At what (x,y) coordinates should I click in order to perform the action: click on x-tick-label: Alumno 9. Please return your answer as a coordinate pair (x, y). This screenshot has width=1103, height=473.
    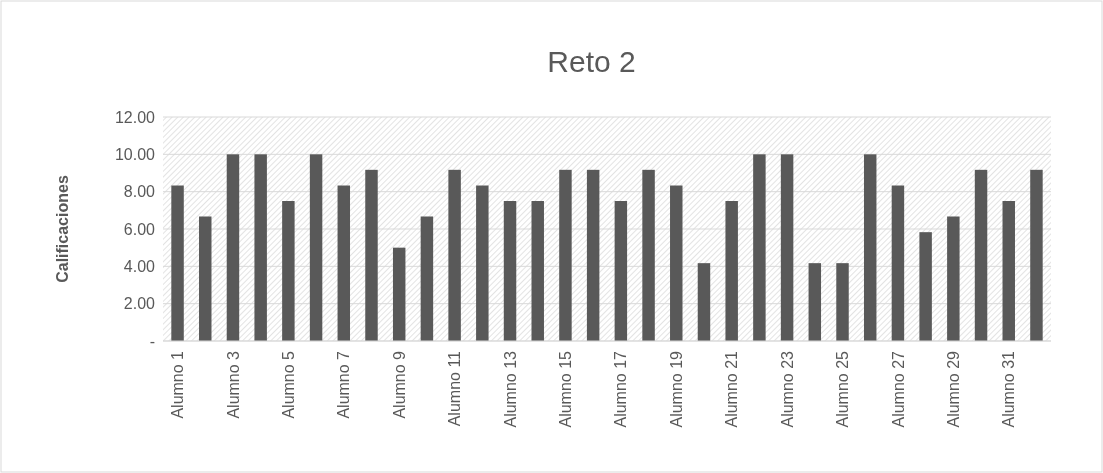
    Looking at the image, I should click on (399, 384).